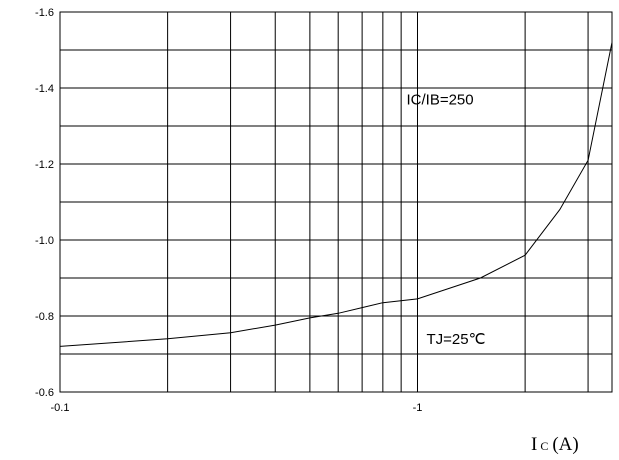  What do you see at coordinates (544, 446) in the screenshot?
I see `x-axis-label-sub: C` at bounding box center [544, 446].